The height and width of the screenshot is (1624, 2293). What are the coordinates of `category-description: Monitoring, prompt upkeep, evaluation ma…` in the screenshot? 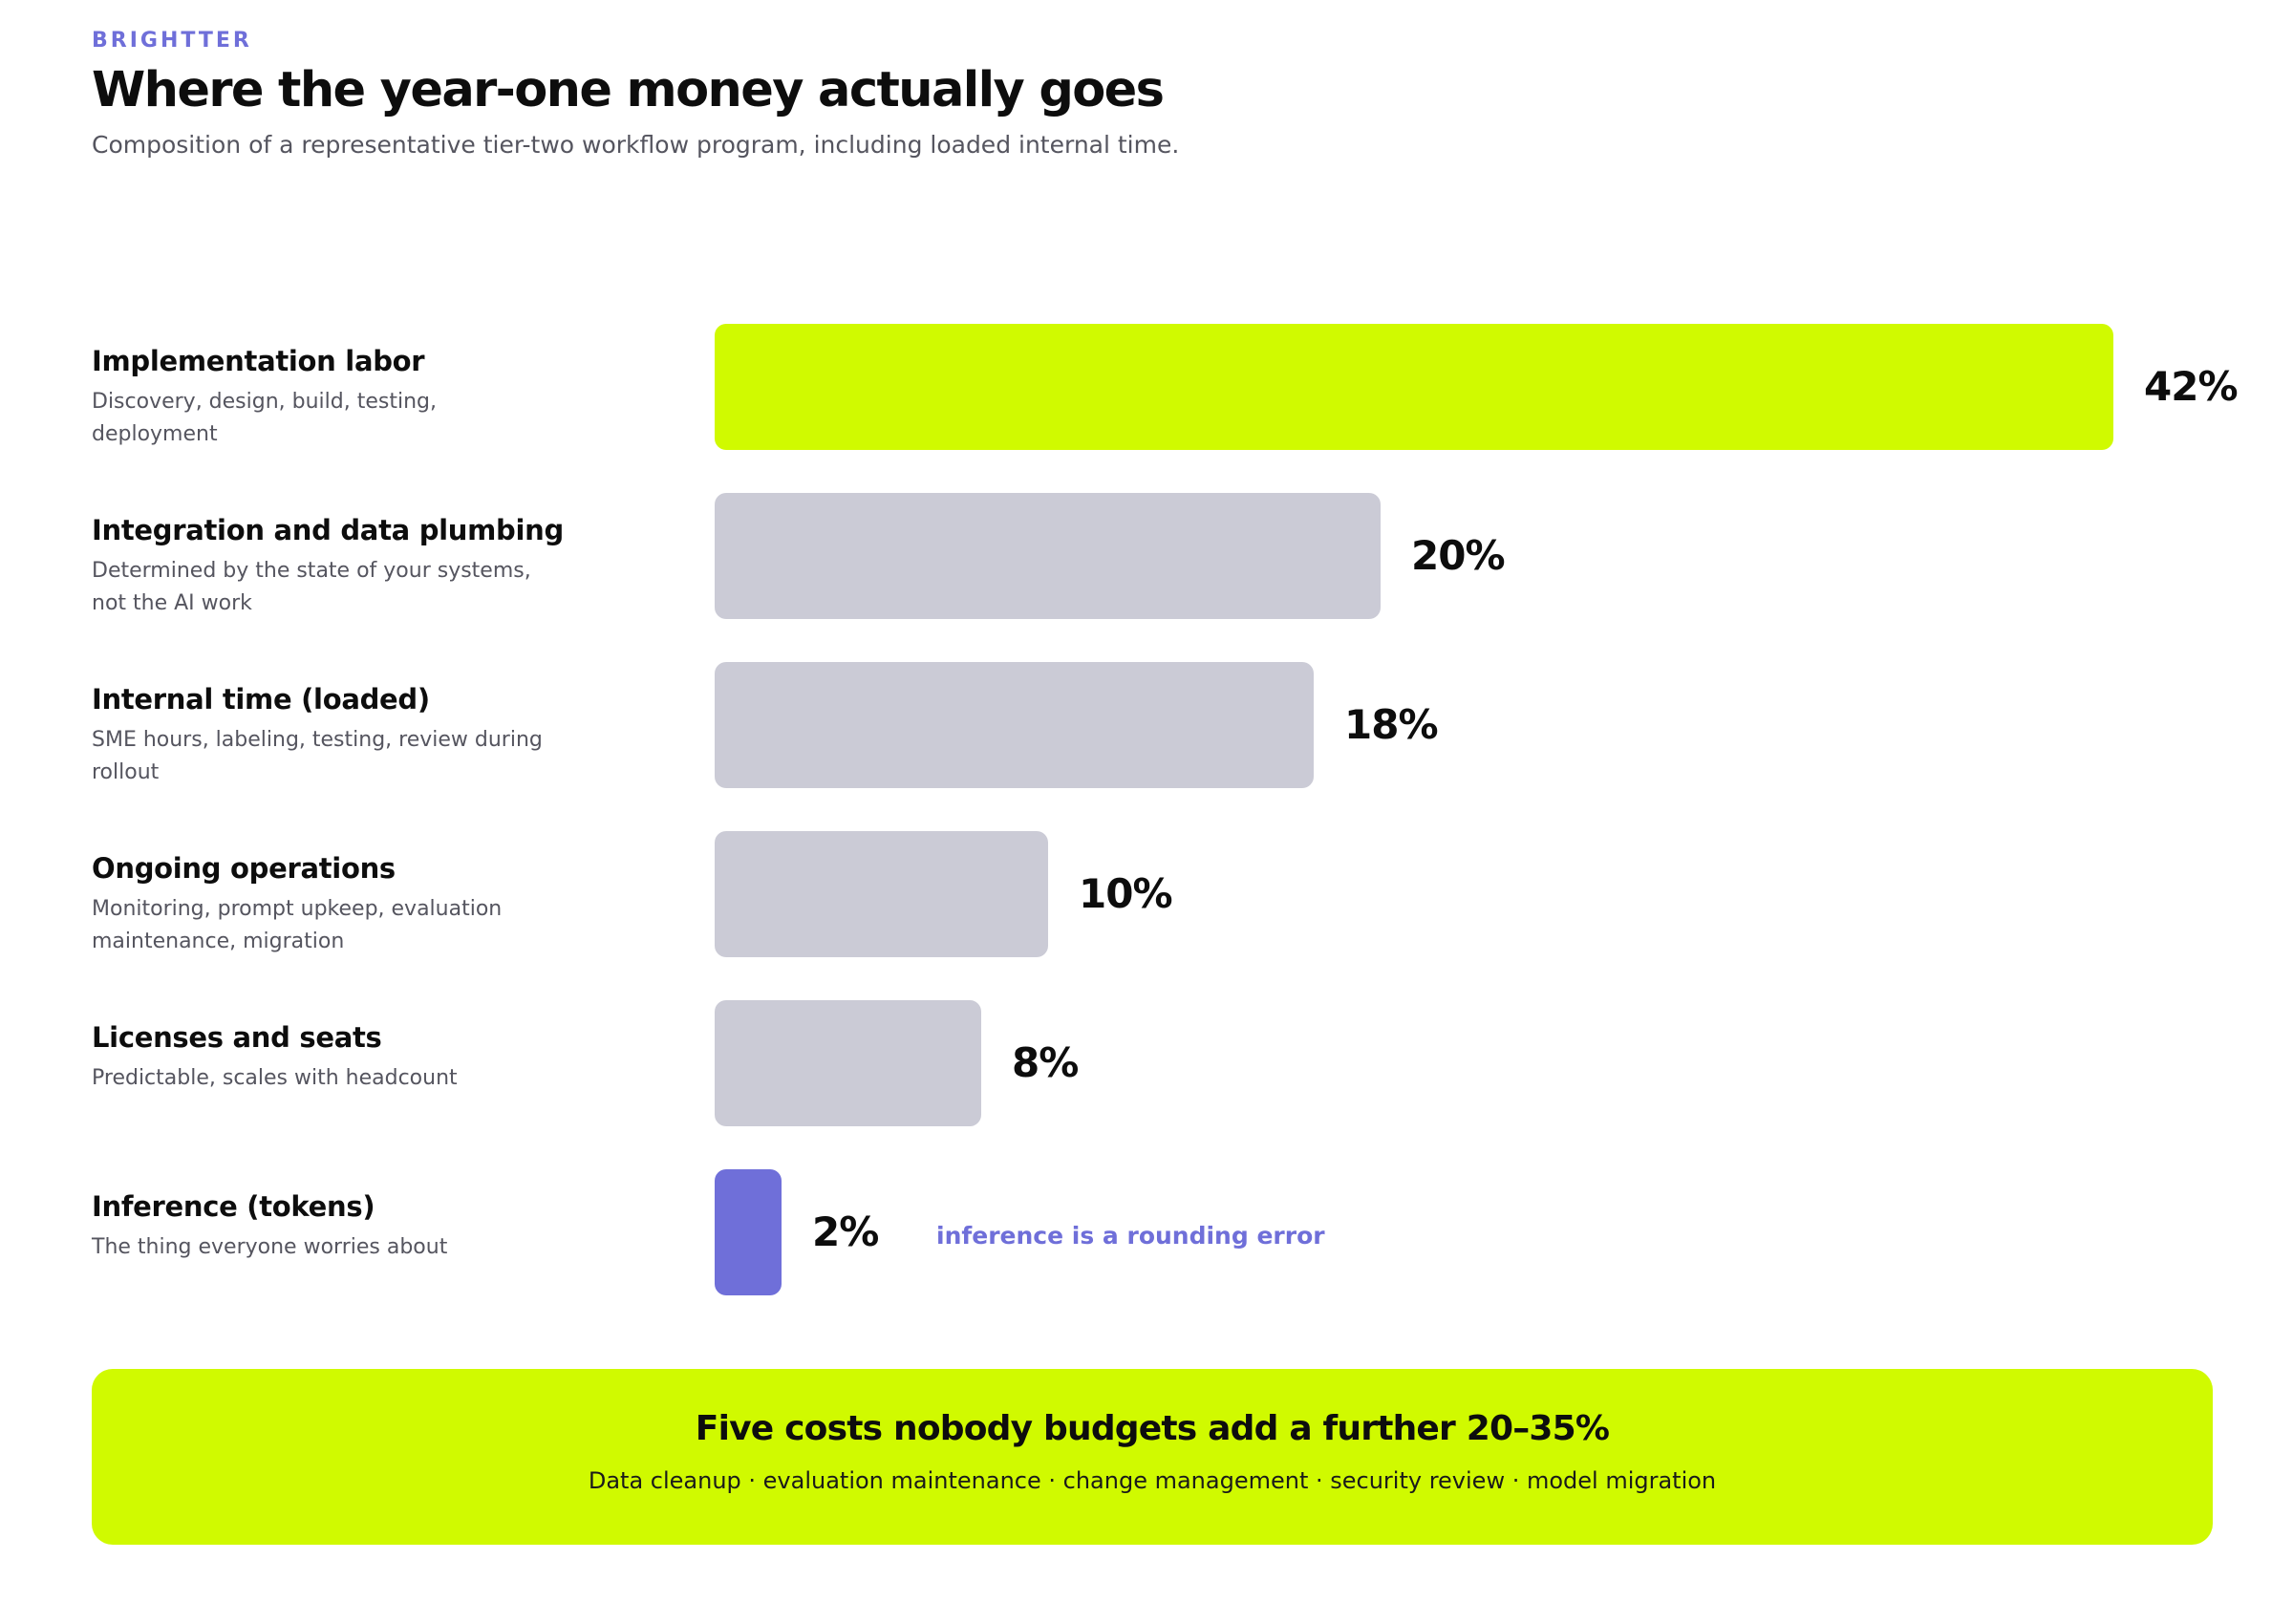 It's located at (297, 925).